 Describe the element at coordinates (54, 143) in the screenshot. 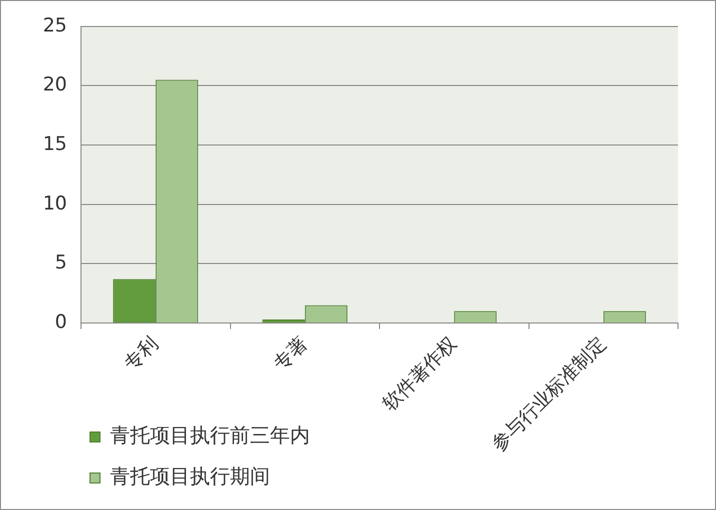

I see `y-tick-label: 15` at that location.